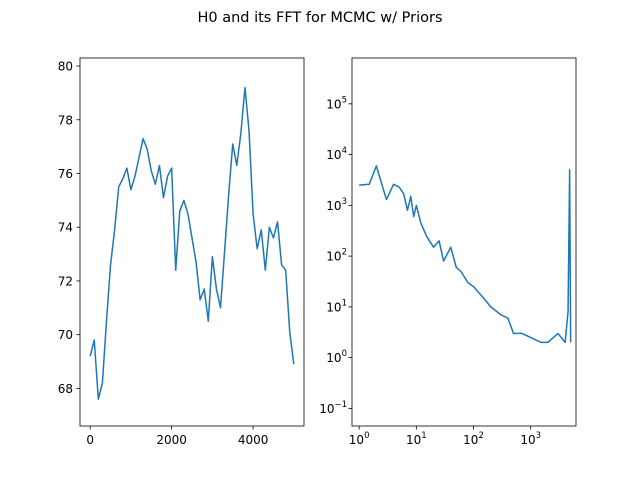 The width and height of the screenshot is (640, 480). I want to click on figure-title: H0 and its FFT for MCMC w/ Priors, so click(319, 18).